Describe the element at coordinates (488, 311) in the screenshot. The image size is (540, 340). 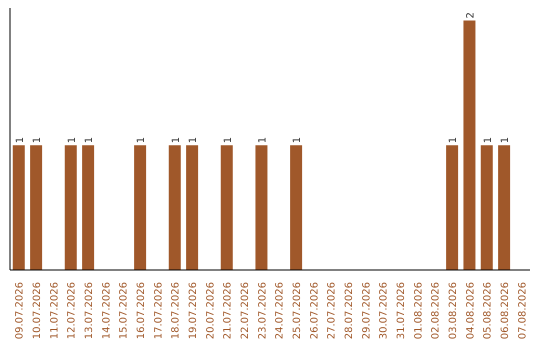
I see `x-tick-label: 05.08.2026` at that location.